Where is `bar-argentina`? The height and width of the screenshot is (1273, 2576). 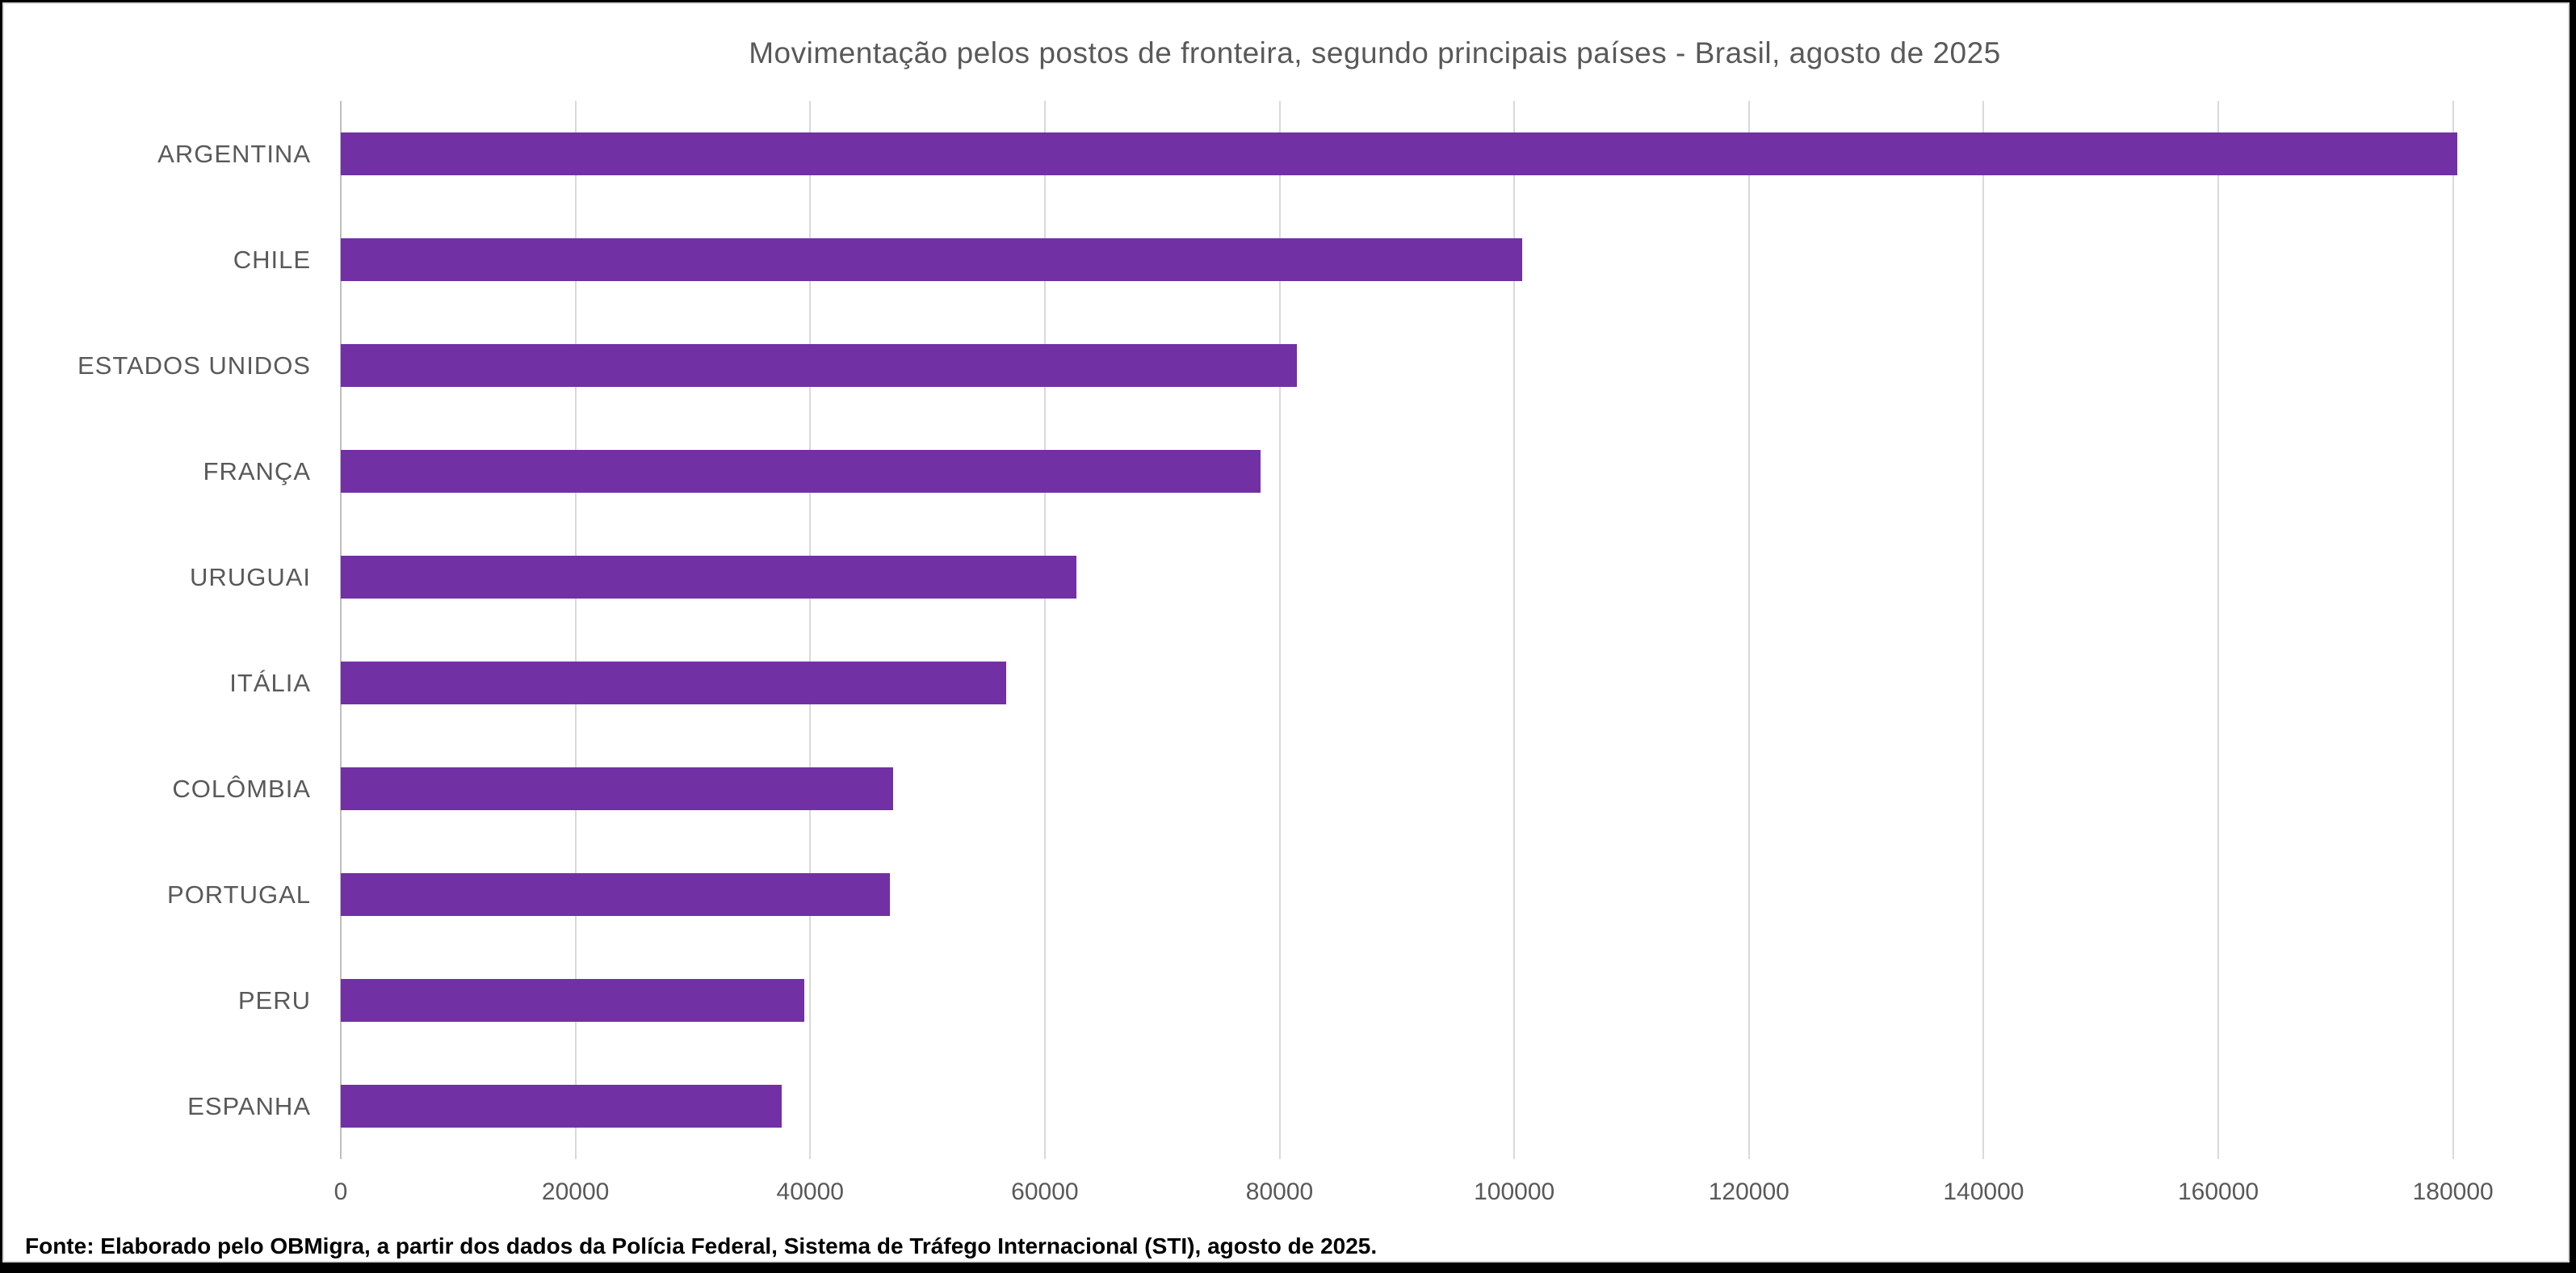 bar-argentina is located at coordinates (1399, 153).